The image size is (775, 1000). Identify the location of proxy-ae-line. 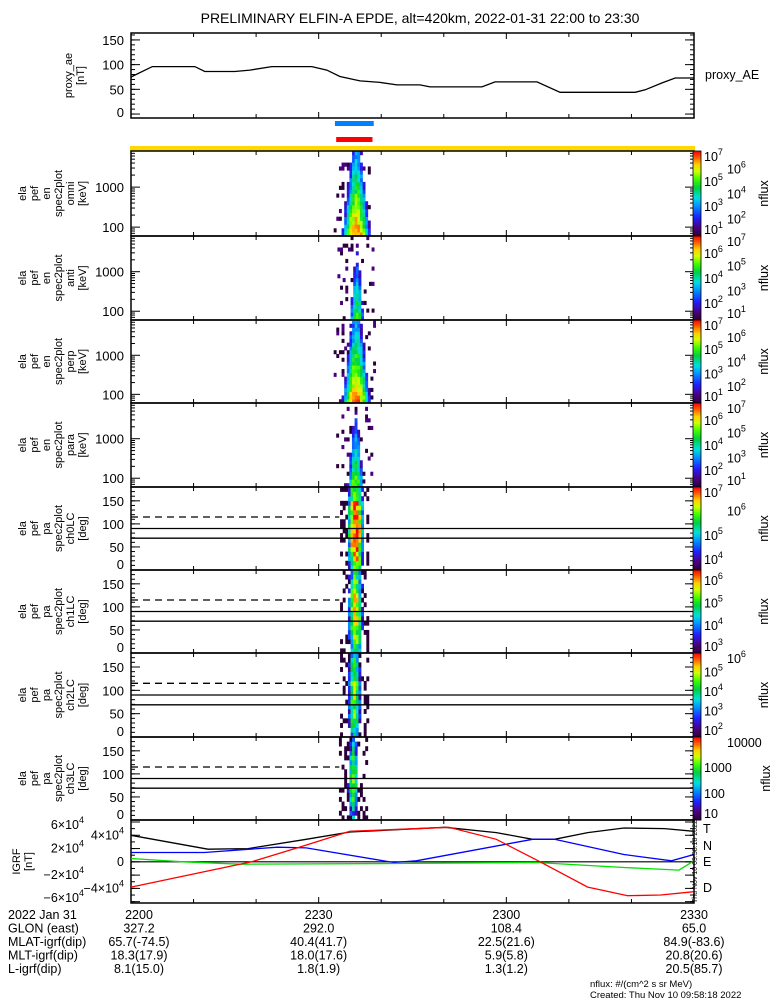
(412, 79).